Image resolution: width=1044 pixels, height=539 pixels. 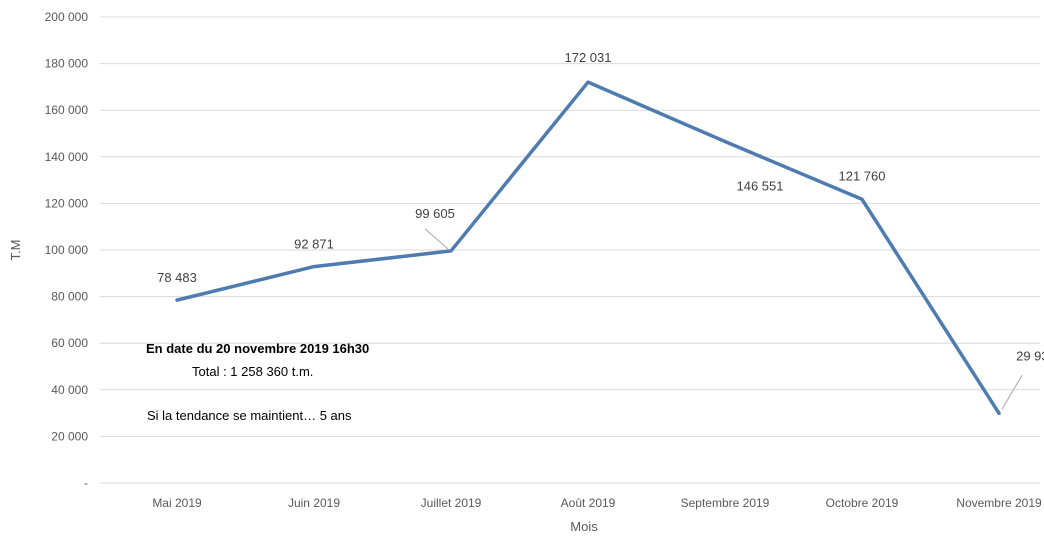 I want to click on y-tick-label: -, so click(x=86, y=483).